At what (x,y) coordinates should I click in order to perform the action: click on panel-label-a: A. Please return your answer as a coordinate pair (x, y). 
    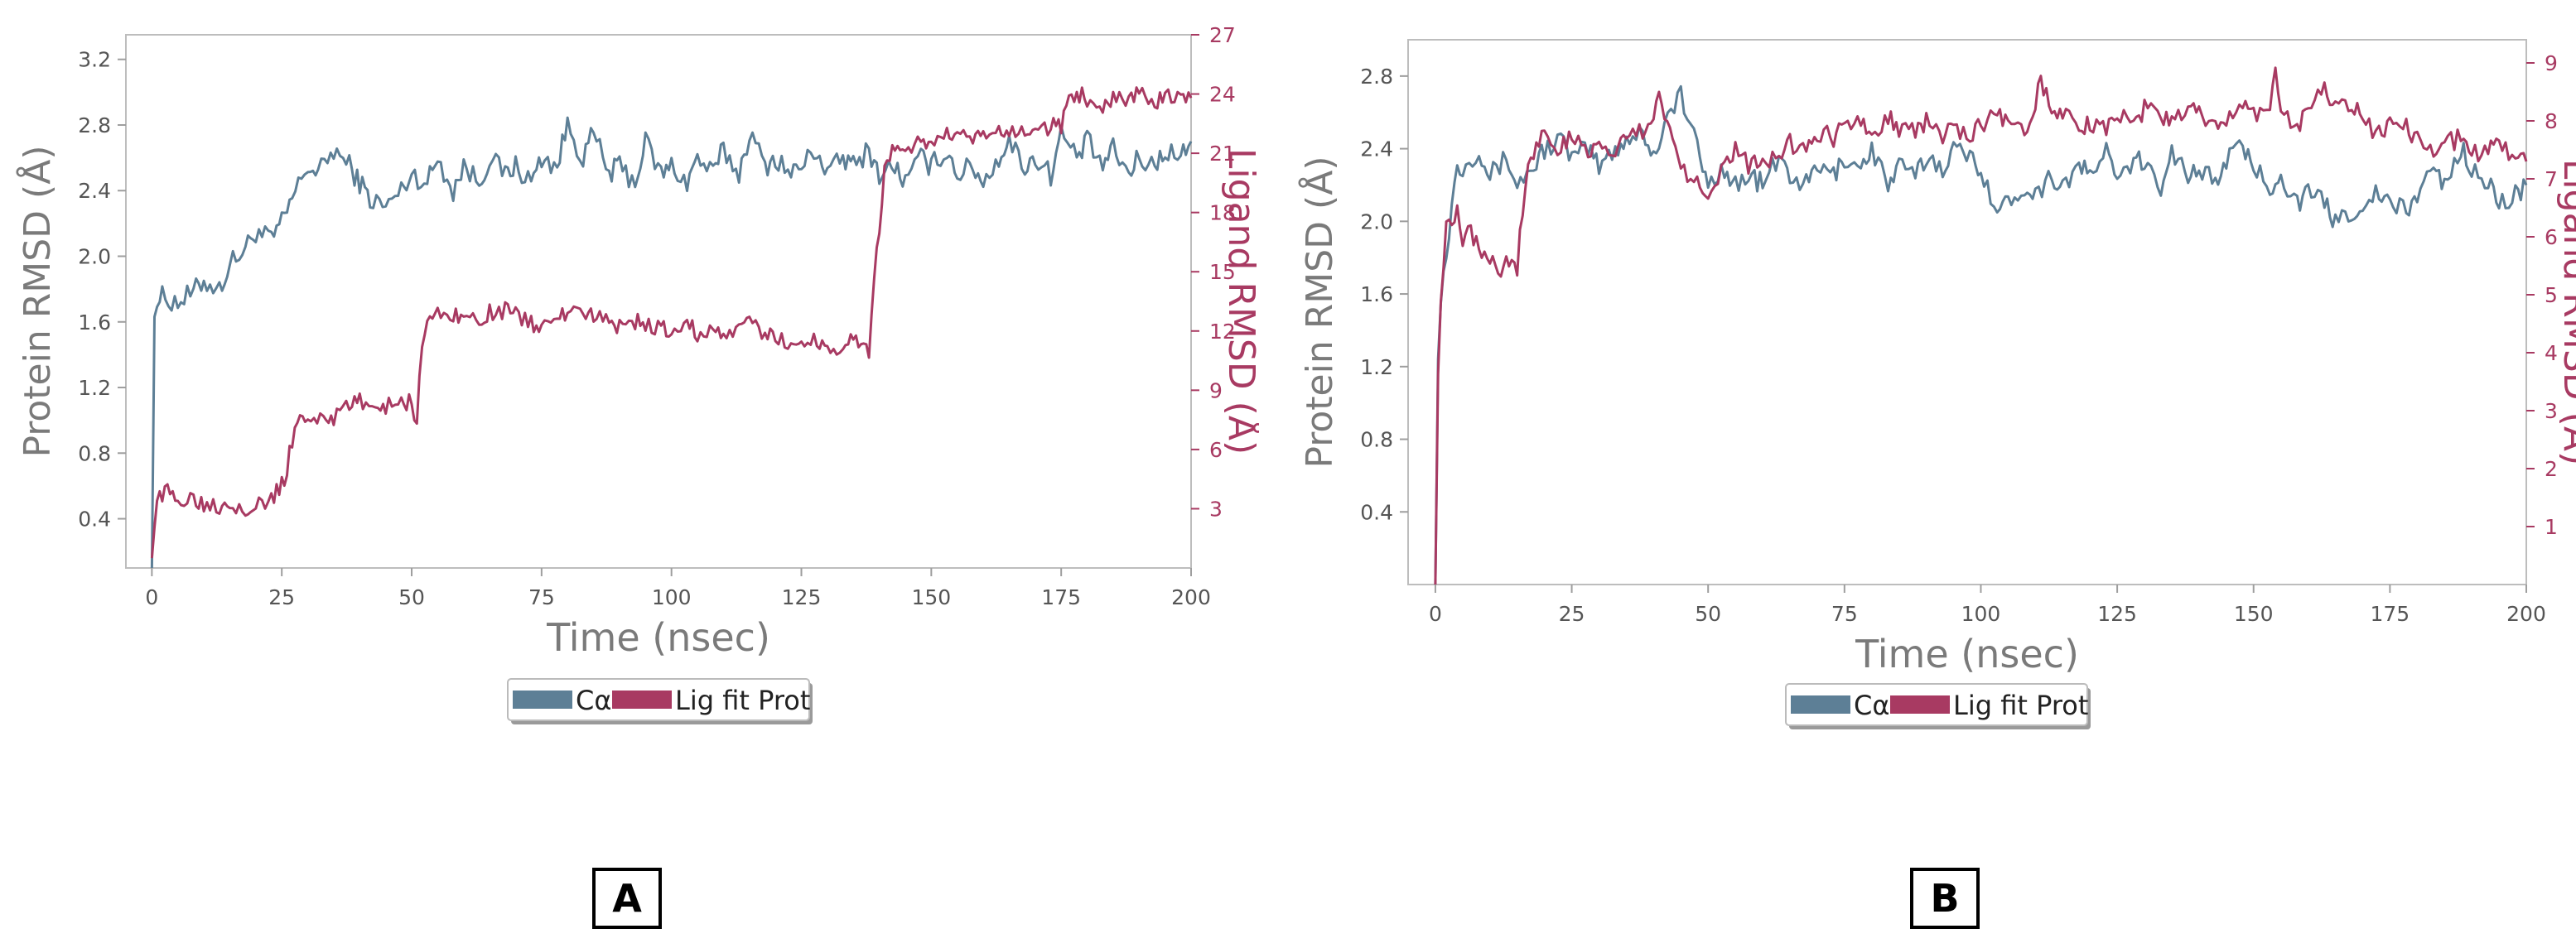
    Looking at the image, I should click on (627, 899).